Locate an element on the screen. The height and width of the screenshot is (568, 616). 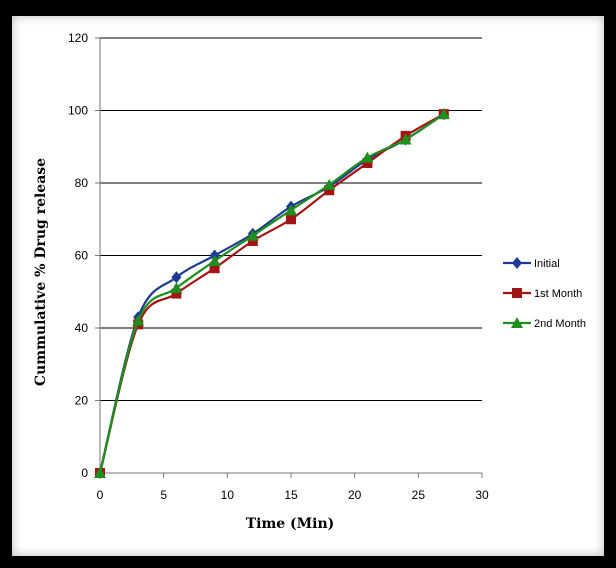
legend-item: 1st Month is located at coordinates (542, 294).